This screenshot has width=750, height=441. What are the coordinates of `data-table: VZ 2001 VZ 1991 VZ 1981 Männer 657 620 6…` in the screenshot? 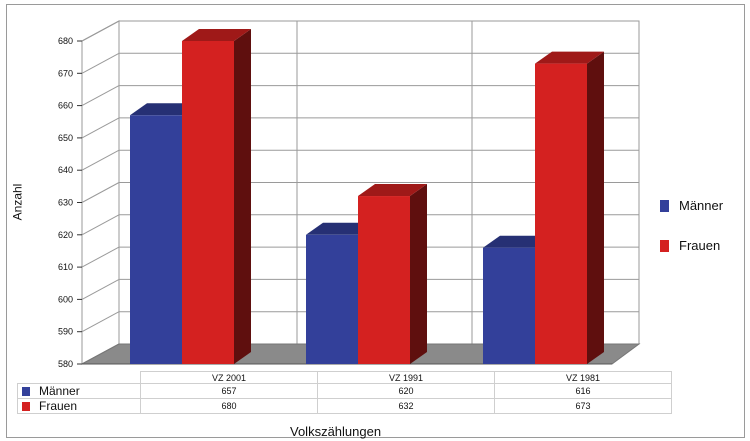 It's located at (344, 392).